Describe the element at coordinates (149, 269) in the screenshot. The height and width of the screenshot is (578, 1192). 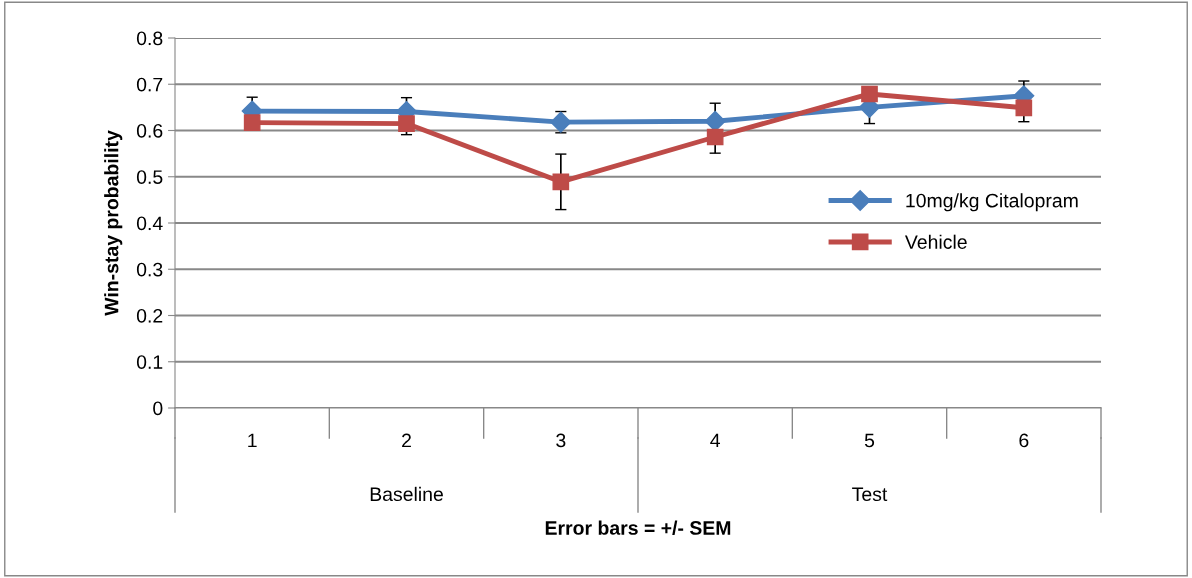
I see `y-tick-label: 0.3` at that location.